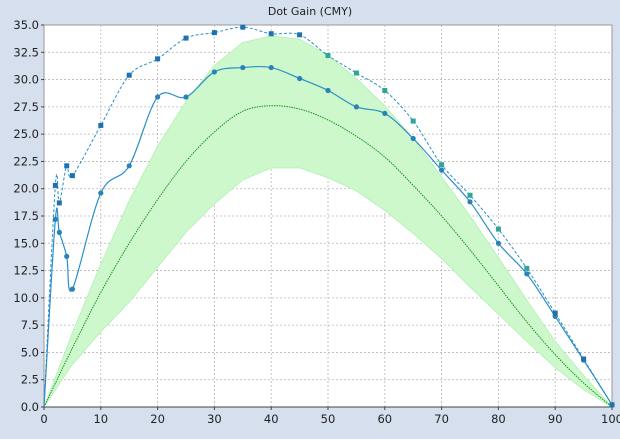 This screenshot has height=439, width=620. What do you see at coordinates (26, 80) in the screenshot?
I see `y-tick-label: 30.0` at bounding box center [26, 80].